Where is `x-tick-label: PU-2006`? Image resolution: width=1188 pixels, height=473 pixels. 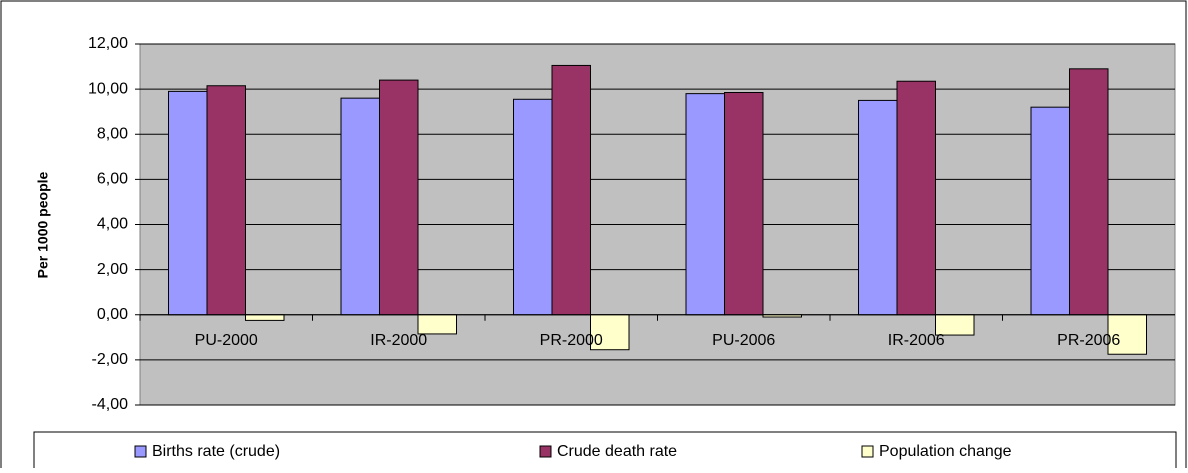 x-tick-label: PU-2006 is located at coordinates (743, 340).